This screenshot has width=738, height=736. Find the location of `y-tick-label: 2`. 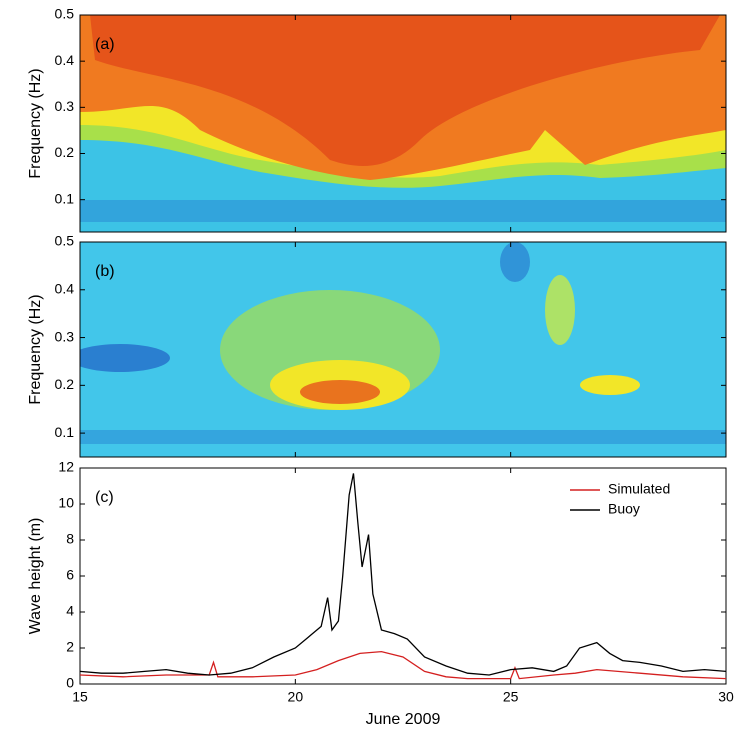

y-tick-label: 2 is located at coordinates (70, 647).